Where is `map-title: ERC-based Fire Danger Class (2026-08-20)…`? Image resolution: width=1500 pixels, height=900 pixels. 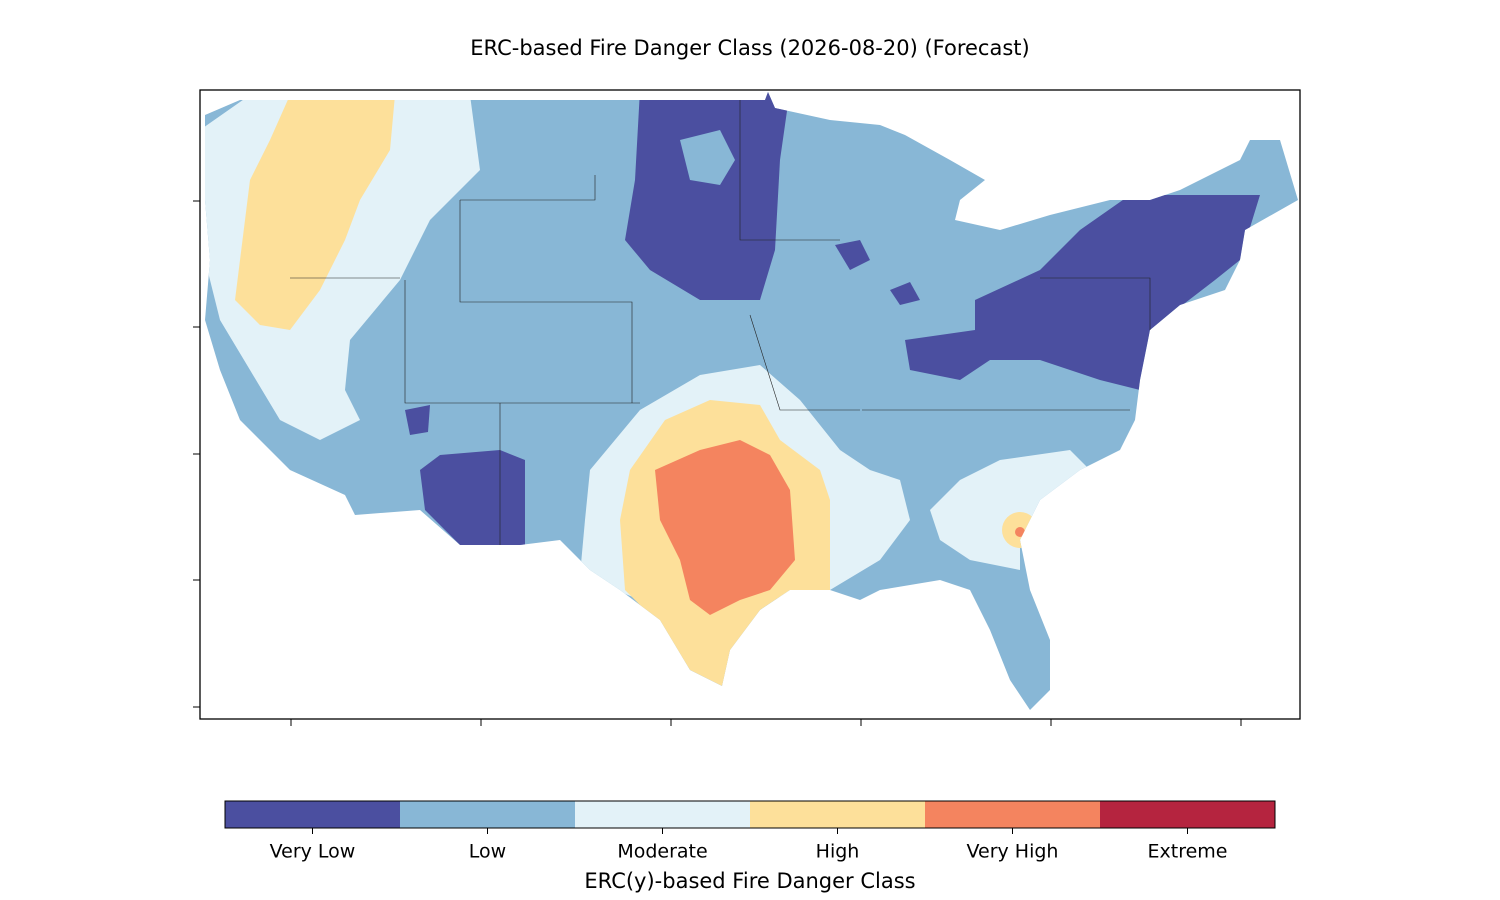 map-title: ERC-based Fire Danger Class (2026-08-20)… is located at coordinates (749, 48).